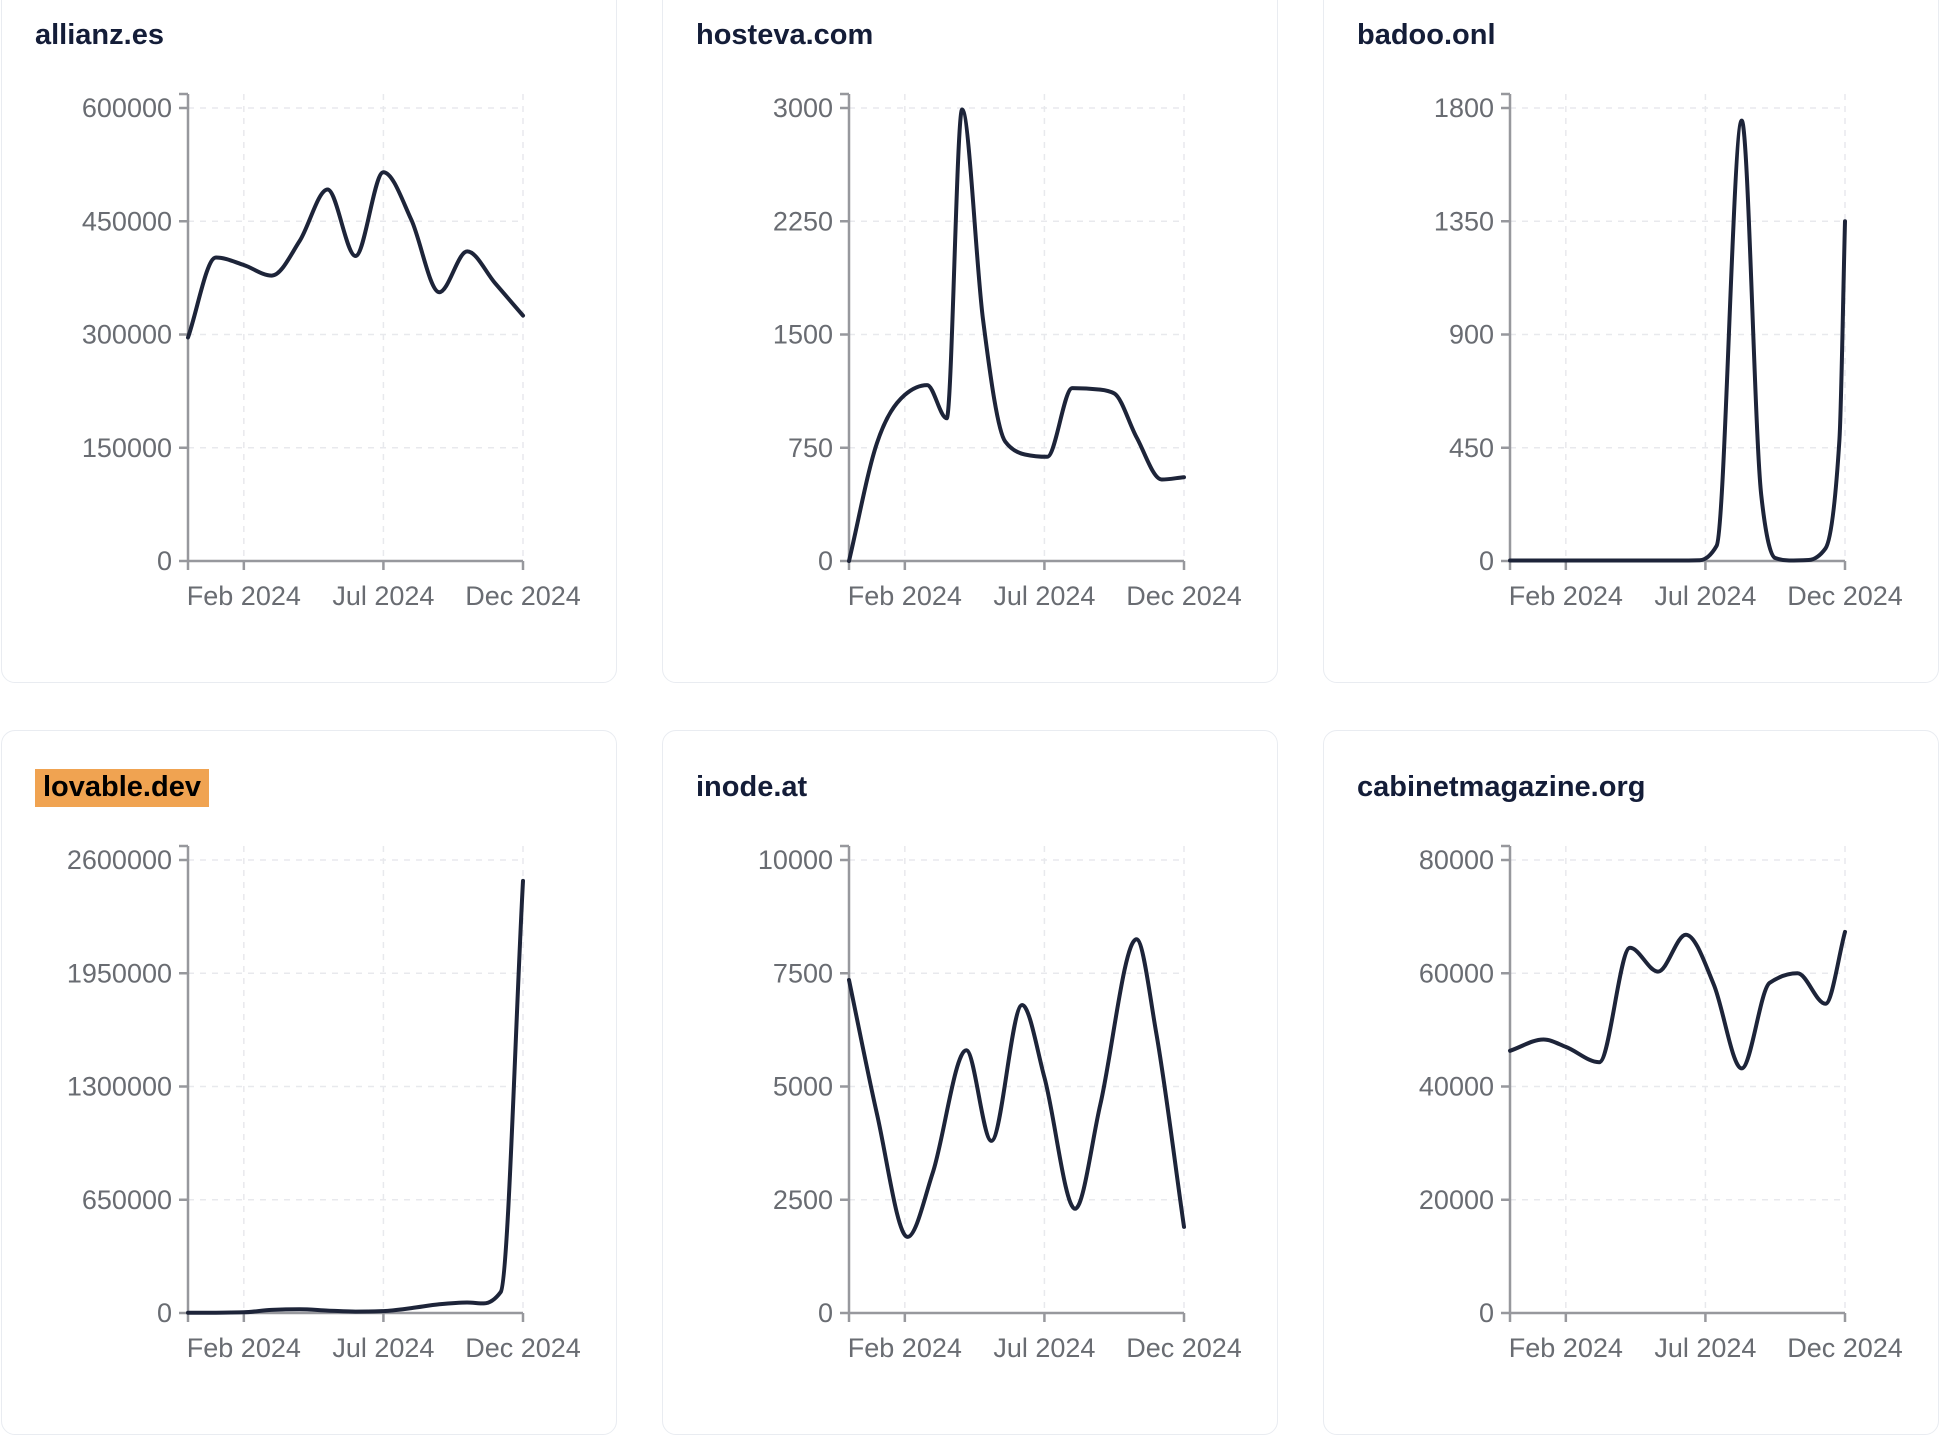 This screenshot has width=1940, height=1452. I want to click on chart-title: hosteva.com, so click(784, 35).